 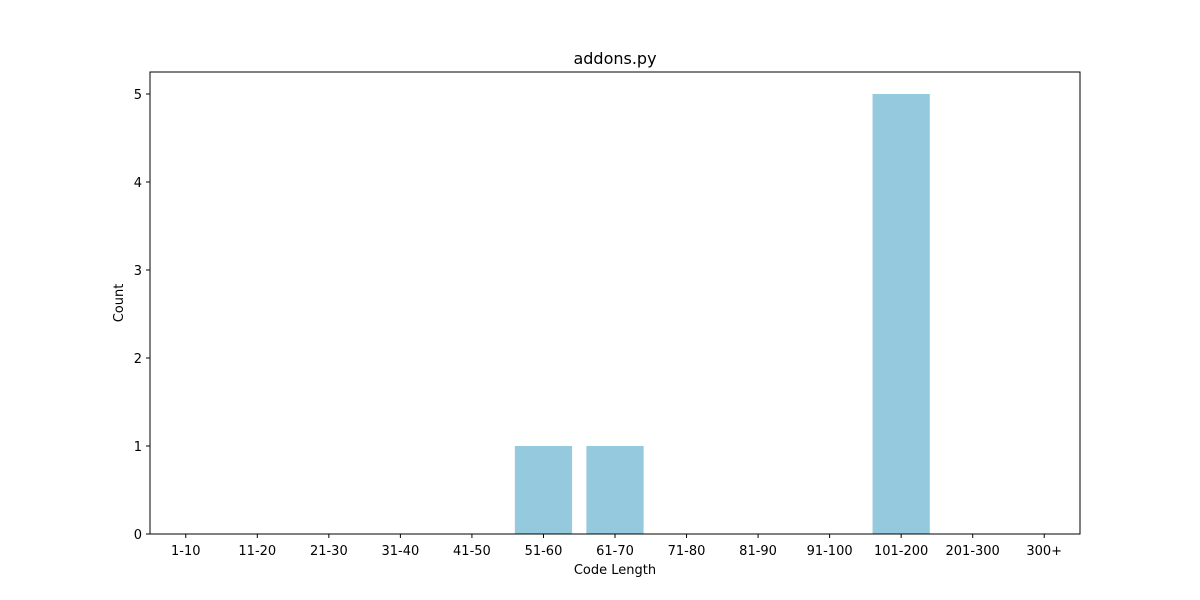 What do you see at coordinates (830, 551) in the screenshot?
I see `x-tick-label: 91-100` at bounding box center [830, 551].